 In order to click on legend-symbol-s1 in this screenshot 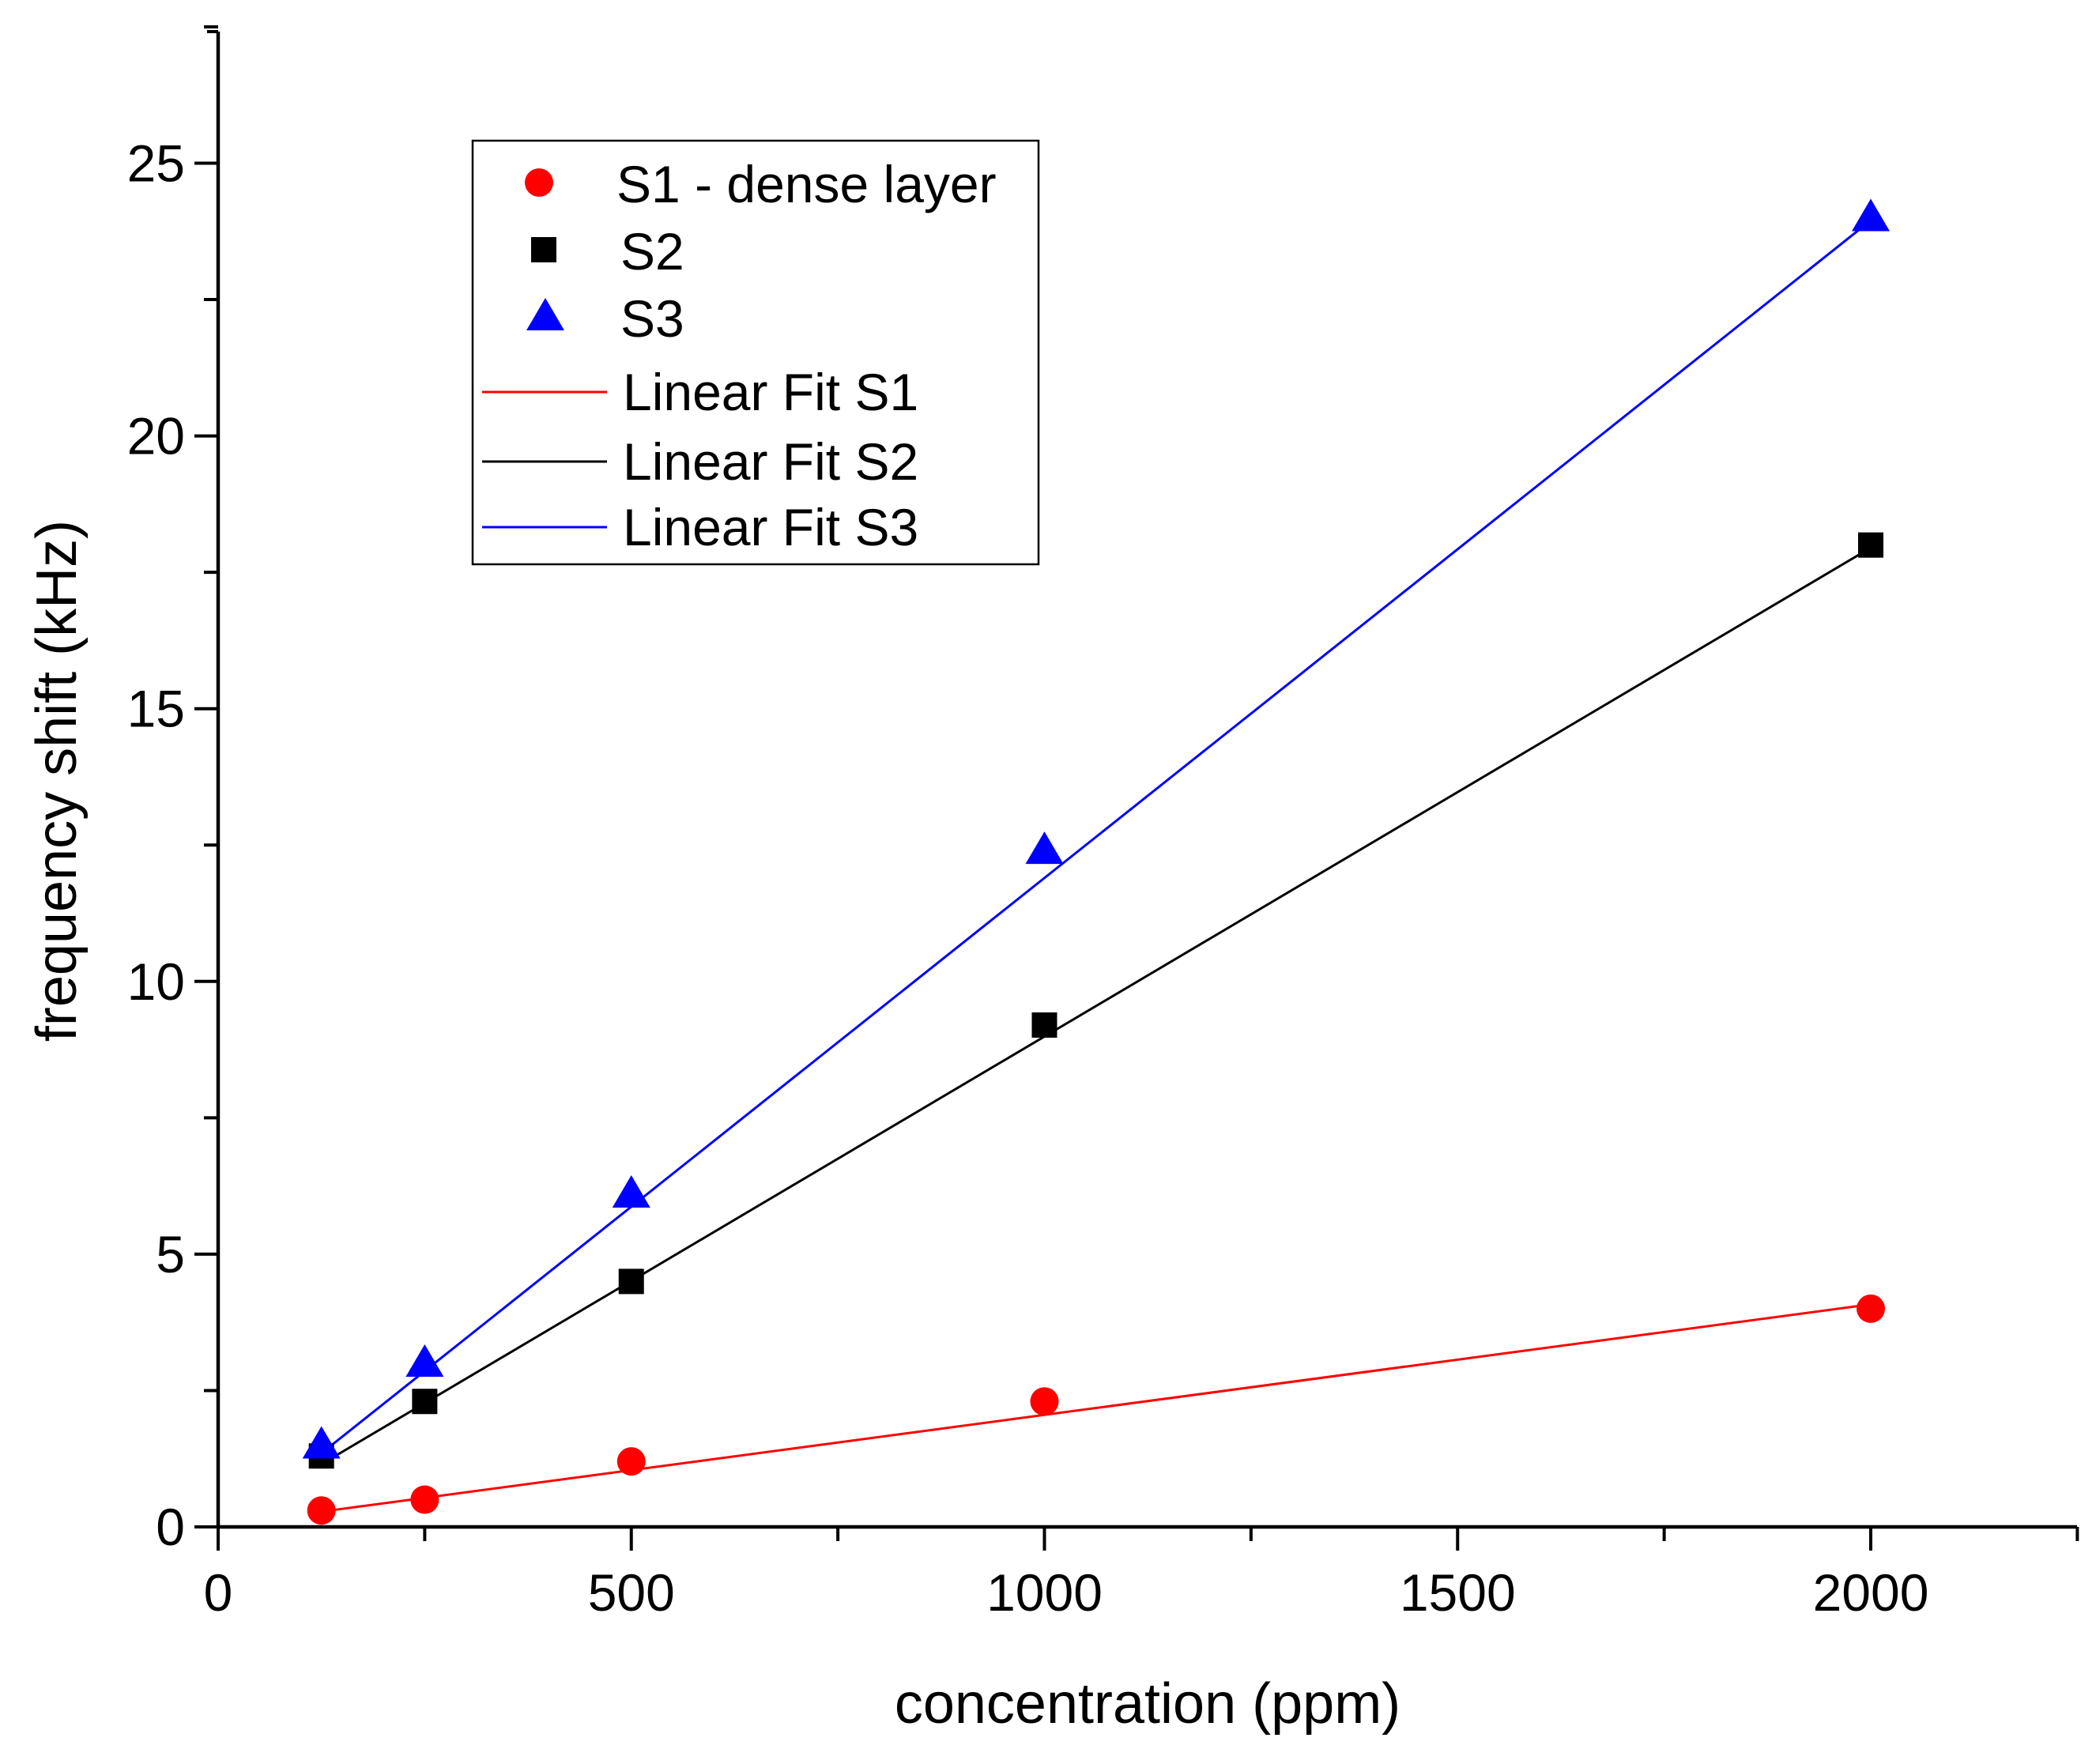, I will do `click(539, 182)`.